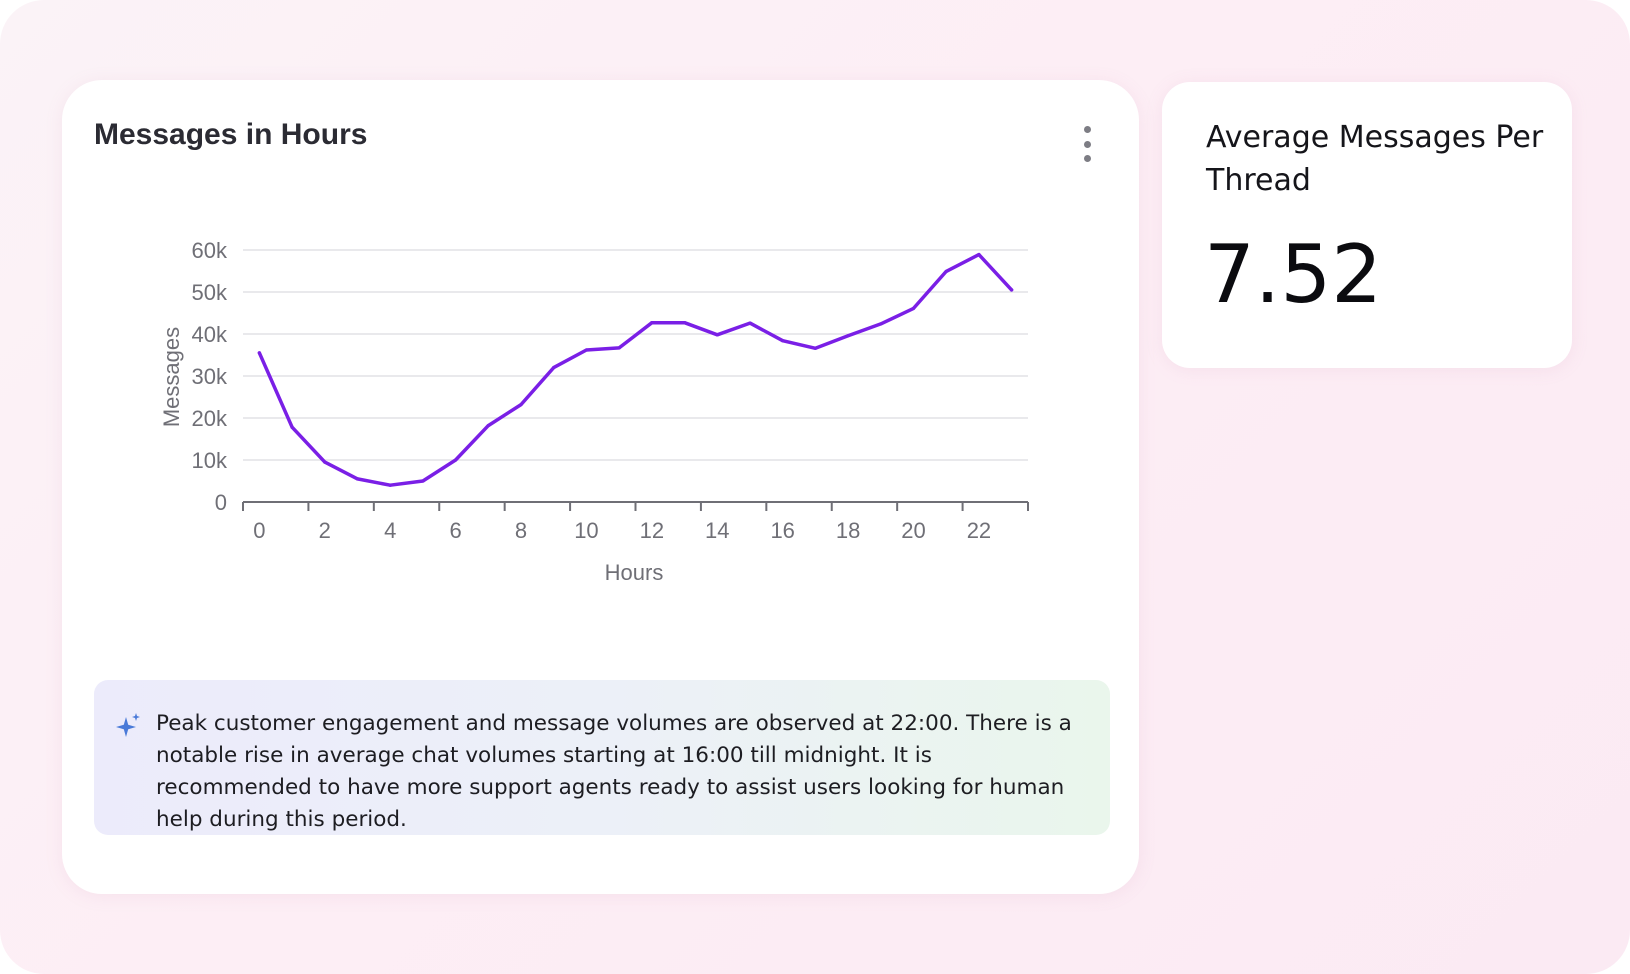 This screenshot has height=974, width=1630. Describe the element at coordinates (390, 530) in the screenshot. I see `x-tick-label: 4` at that location.